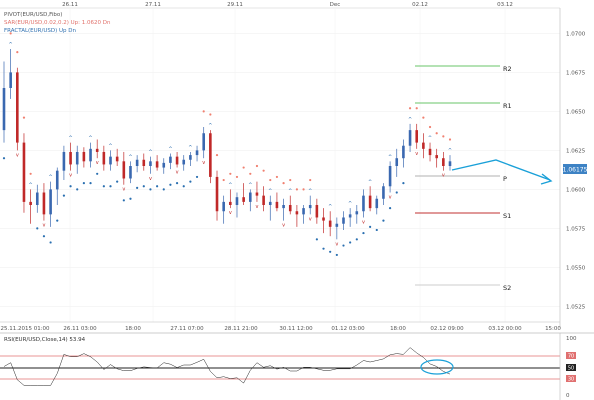  Describe the element at coordinates (296, 329) in the screenshot. I see `time-axis-label: 30.11 12:00` at that location.